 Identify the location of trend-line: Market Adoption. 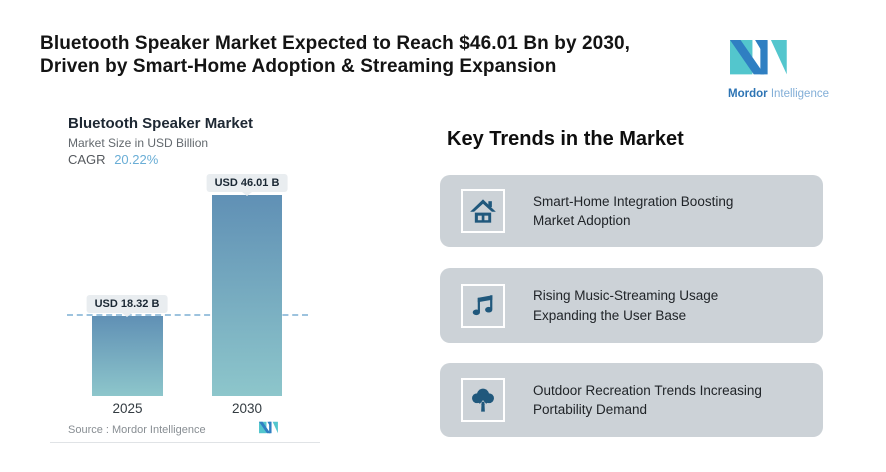
(582, 220).